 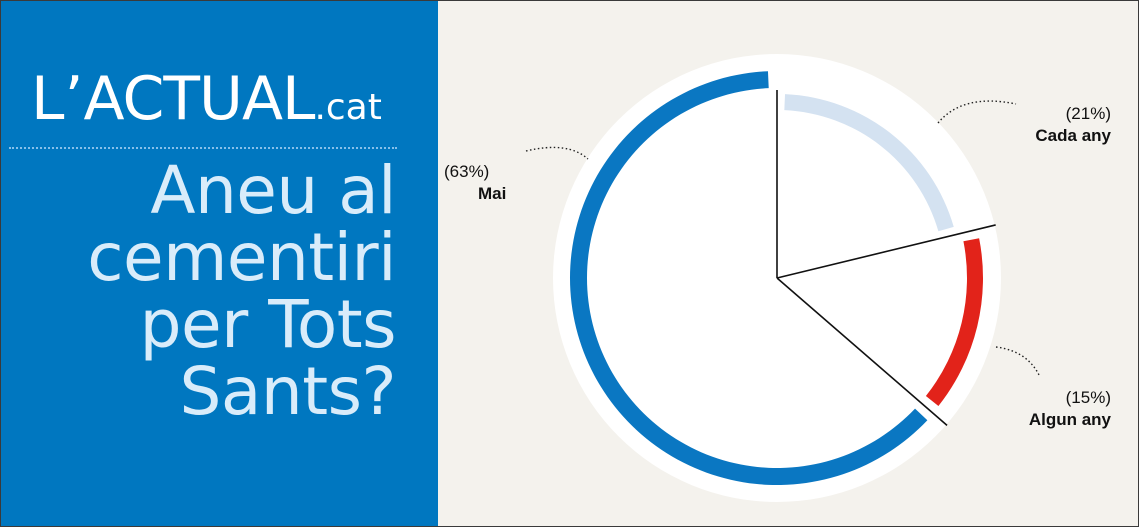 I want to click on brand-logo: L’ACTUAL.cat, so click(x=206, y=99).